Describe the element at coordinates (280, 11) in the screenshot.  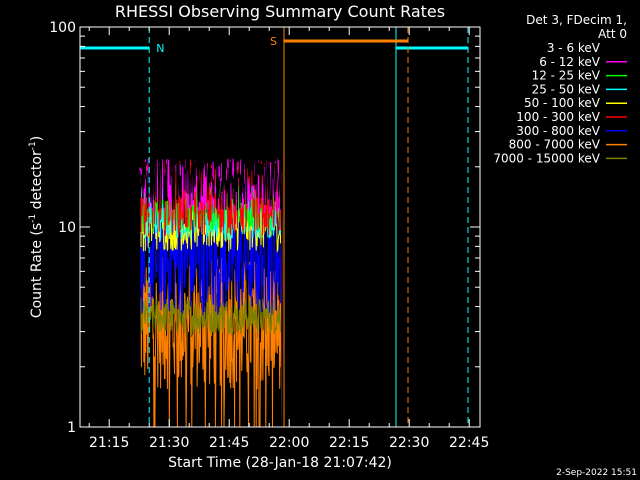
I see `chart-title: RHESSI Observing Summary Count Rates` at that location.